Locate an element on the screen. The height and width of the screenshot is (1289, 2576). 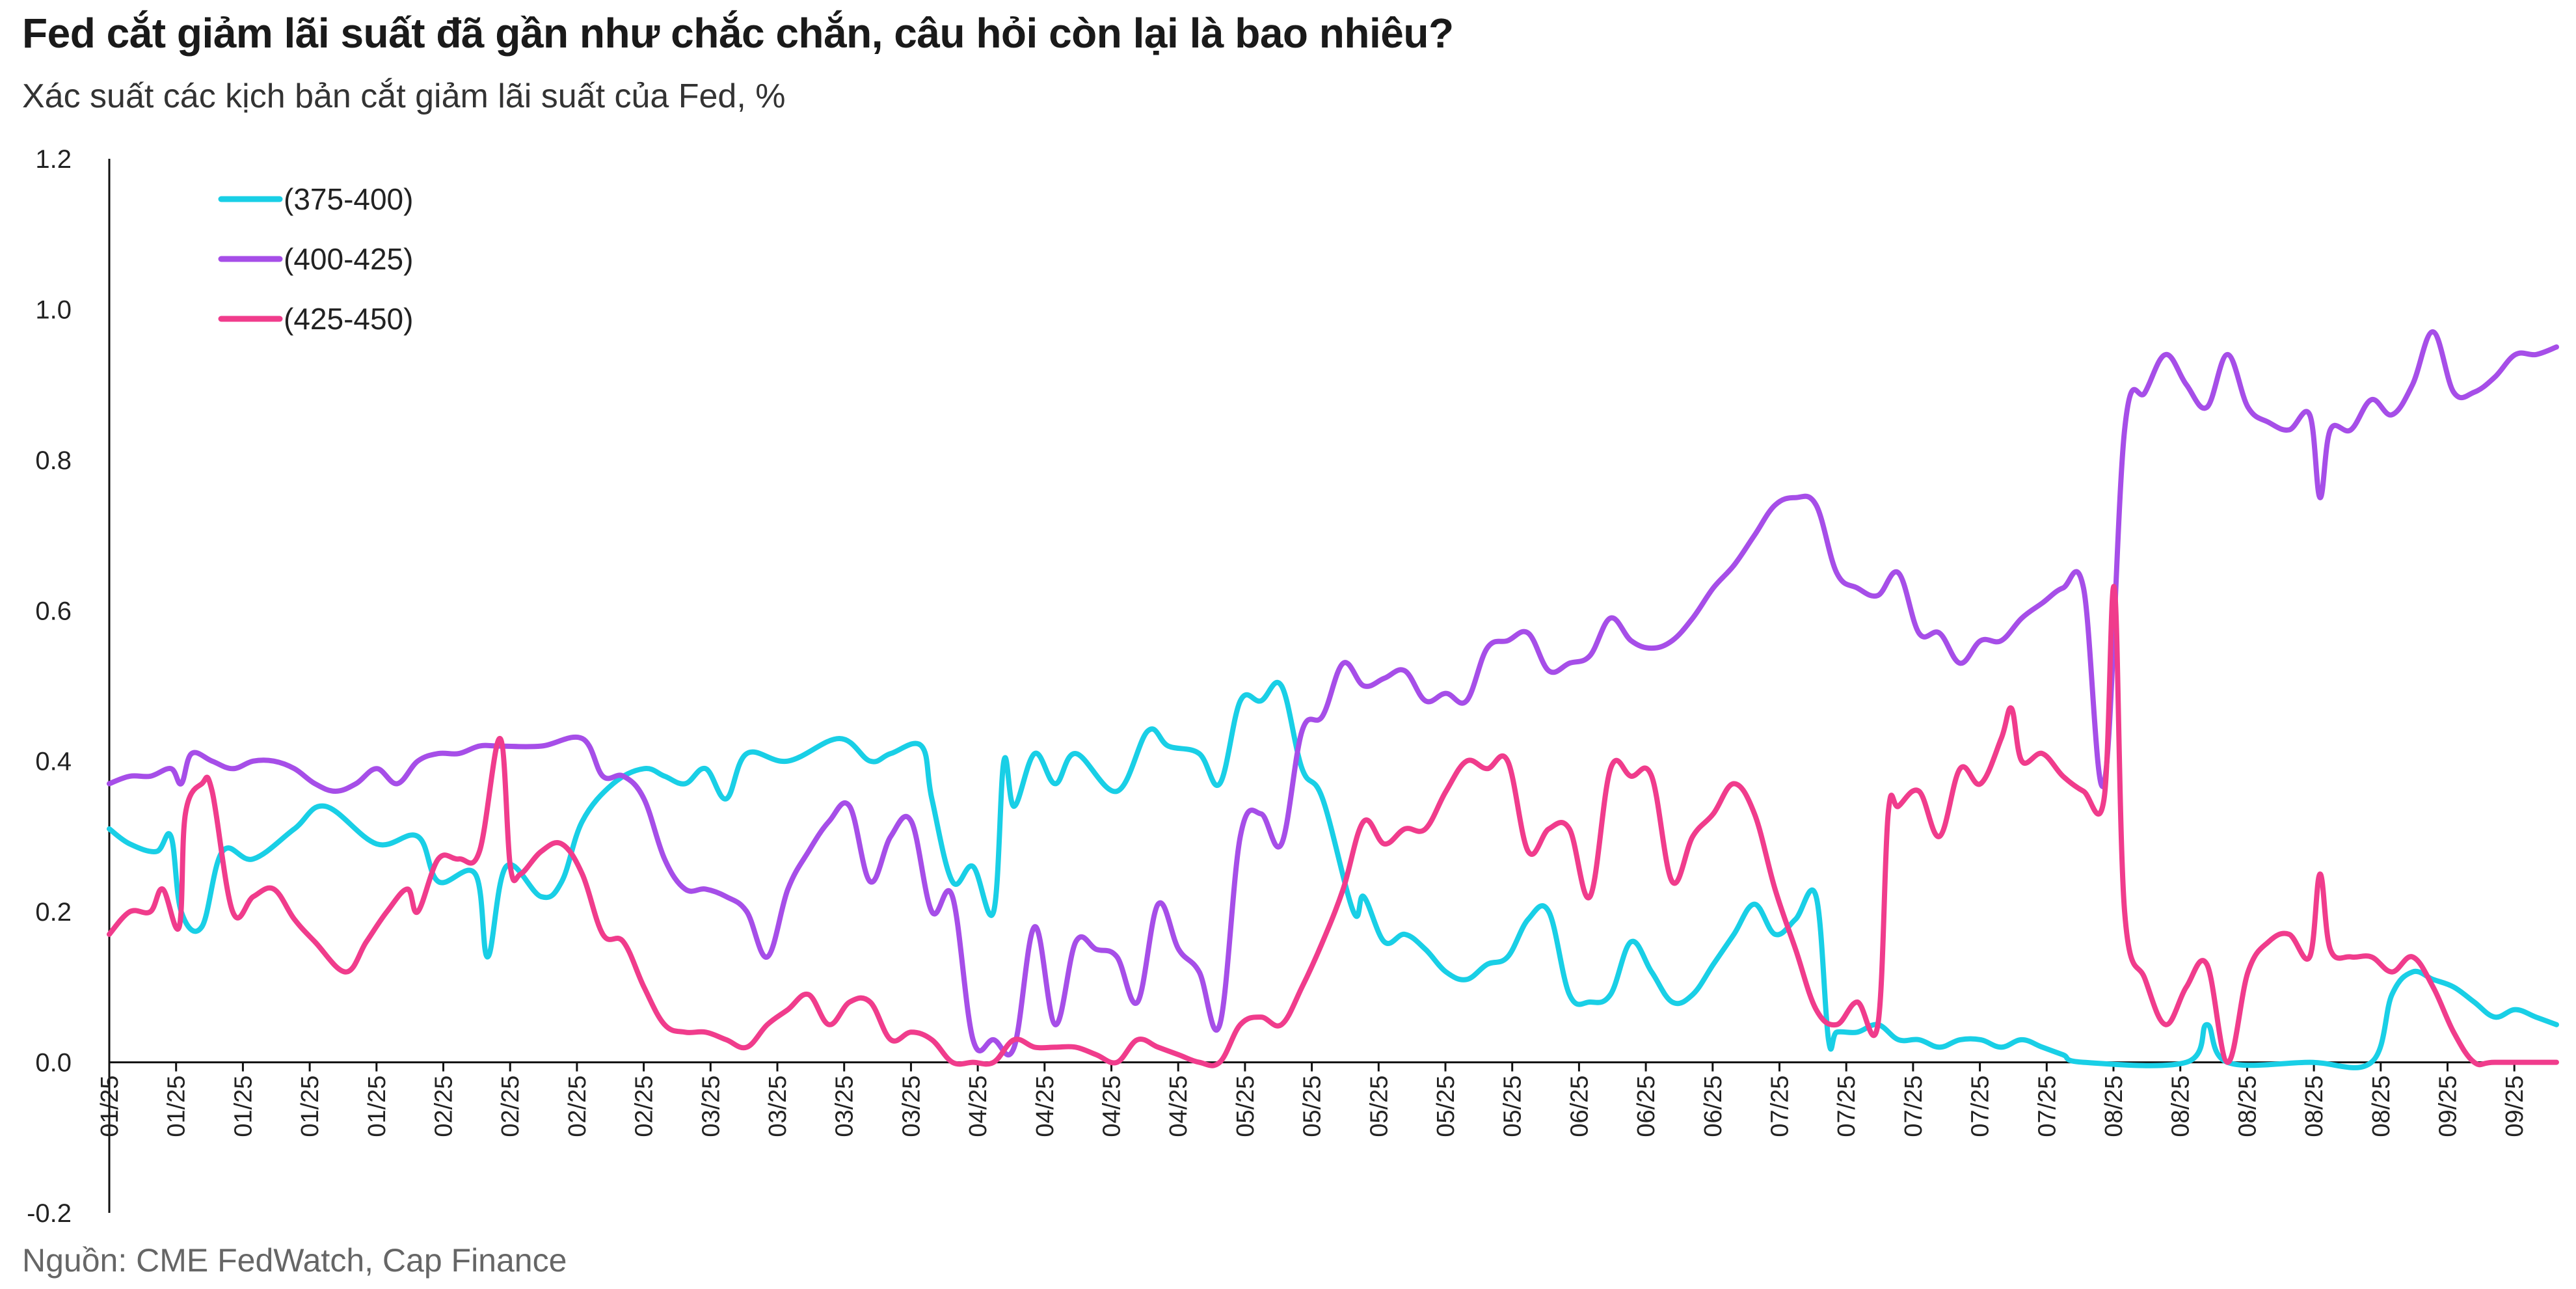
y-tick-label: 0.0 is located at coordinates (53, 1063).